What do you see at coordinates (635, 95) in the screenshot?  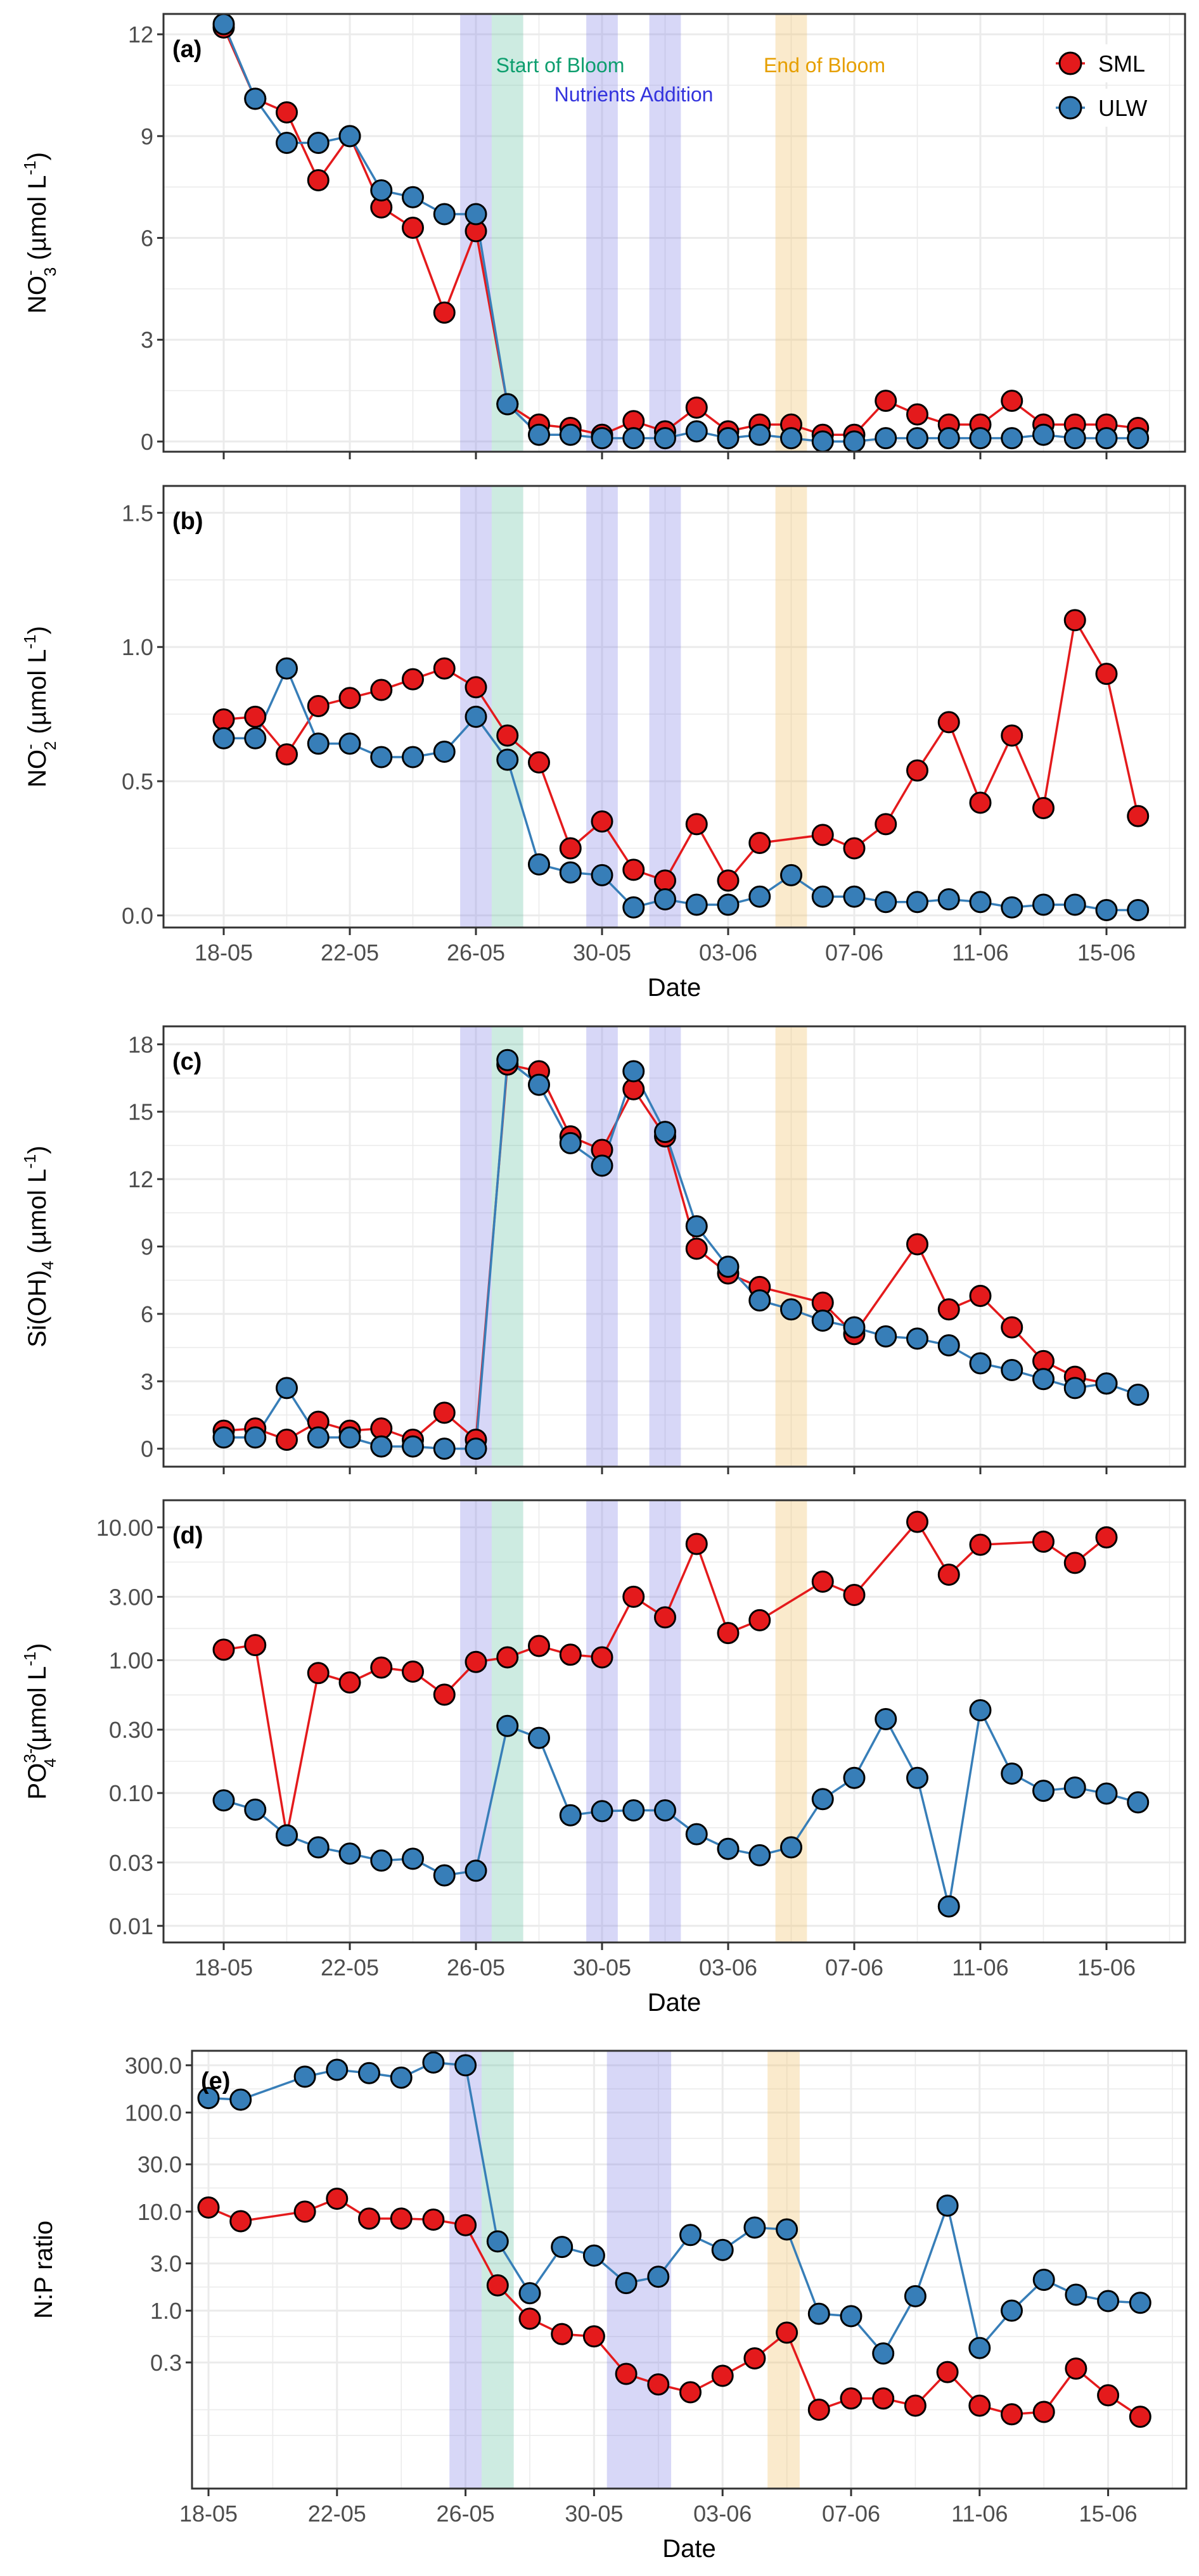 I see `nutrients-addition-label: Nutrients Addition` at bounding box center [635, 95].